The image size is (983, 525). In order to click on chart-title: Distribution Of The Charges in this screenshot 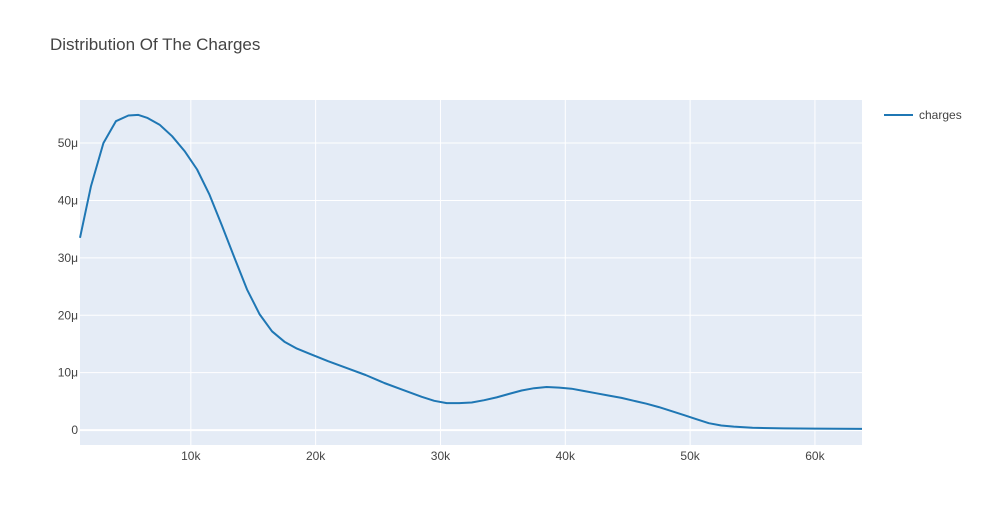, I will do `click(155, 44)`.